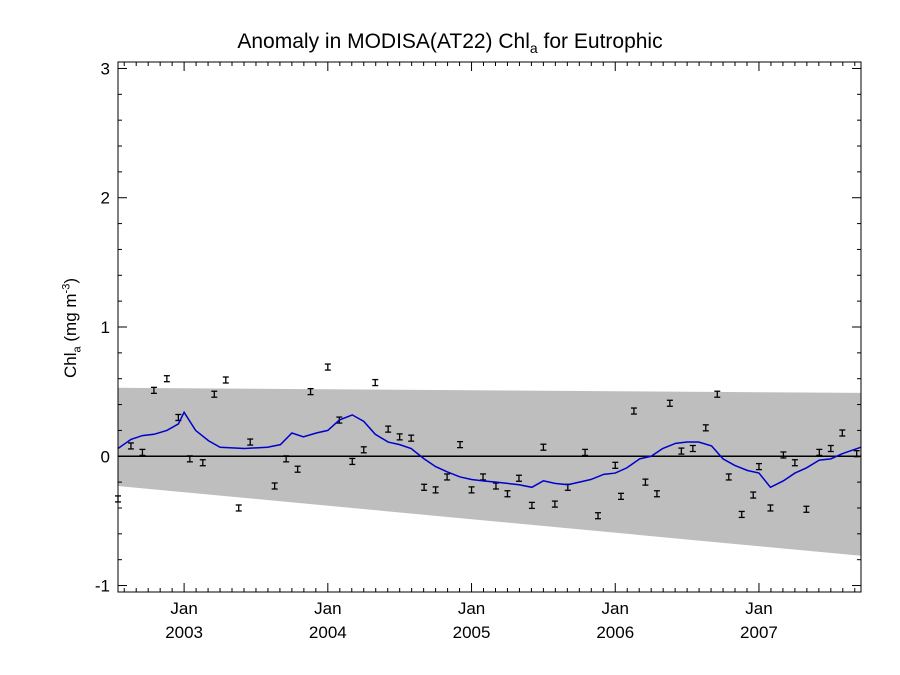 The height and width of the screenshot is (675, 900). I want to click on trend-line, so click(489, 449).